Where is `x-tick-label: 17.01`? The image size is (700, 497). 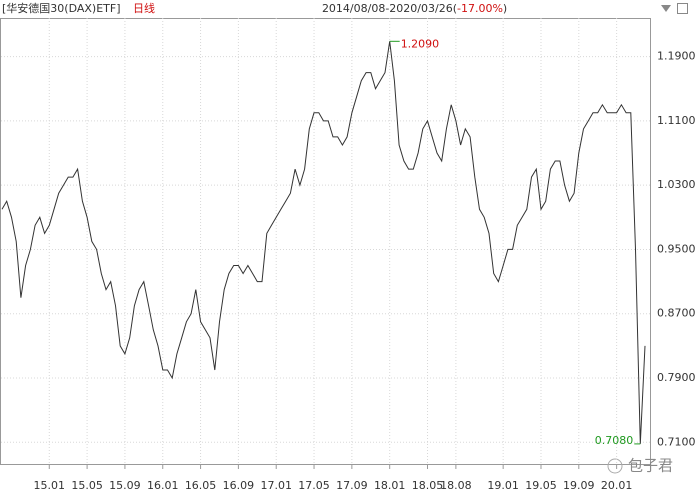
x-tick-label: 17.01 is located at coordinates (276, 485).